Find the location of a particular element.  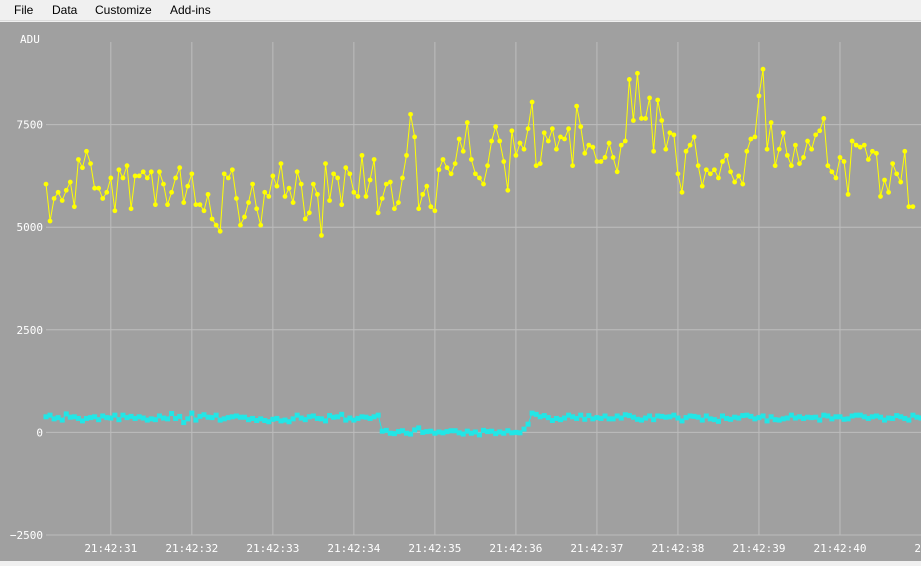

x-tick-label: 21:42:35 is located at coordinates (434, 548).